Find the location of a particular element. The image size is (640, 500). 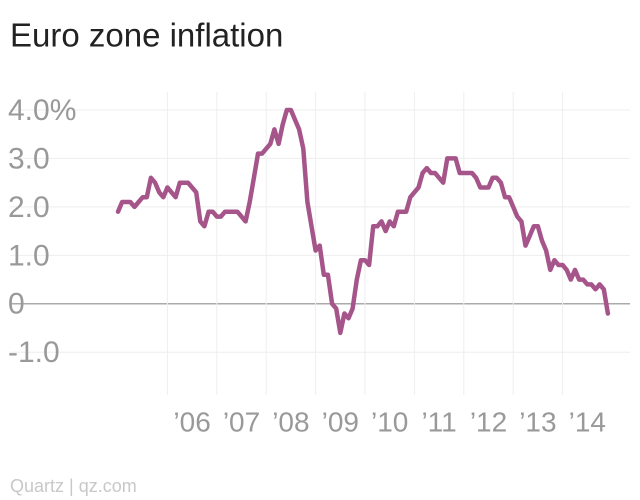

x-tick-label: ’08 is located at coordinates (290, 421).